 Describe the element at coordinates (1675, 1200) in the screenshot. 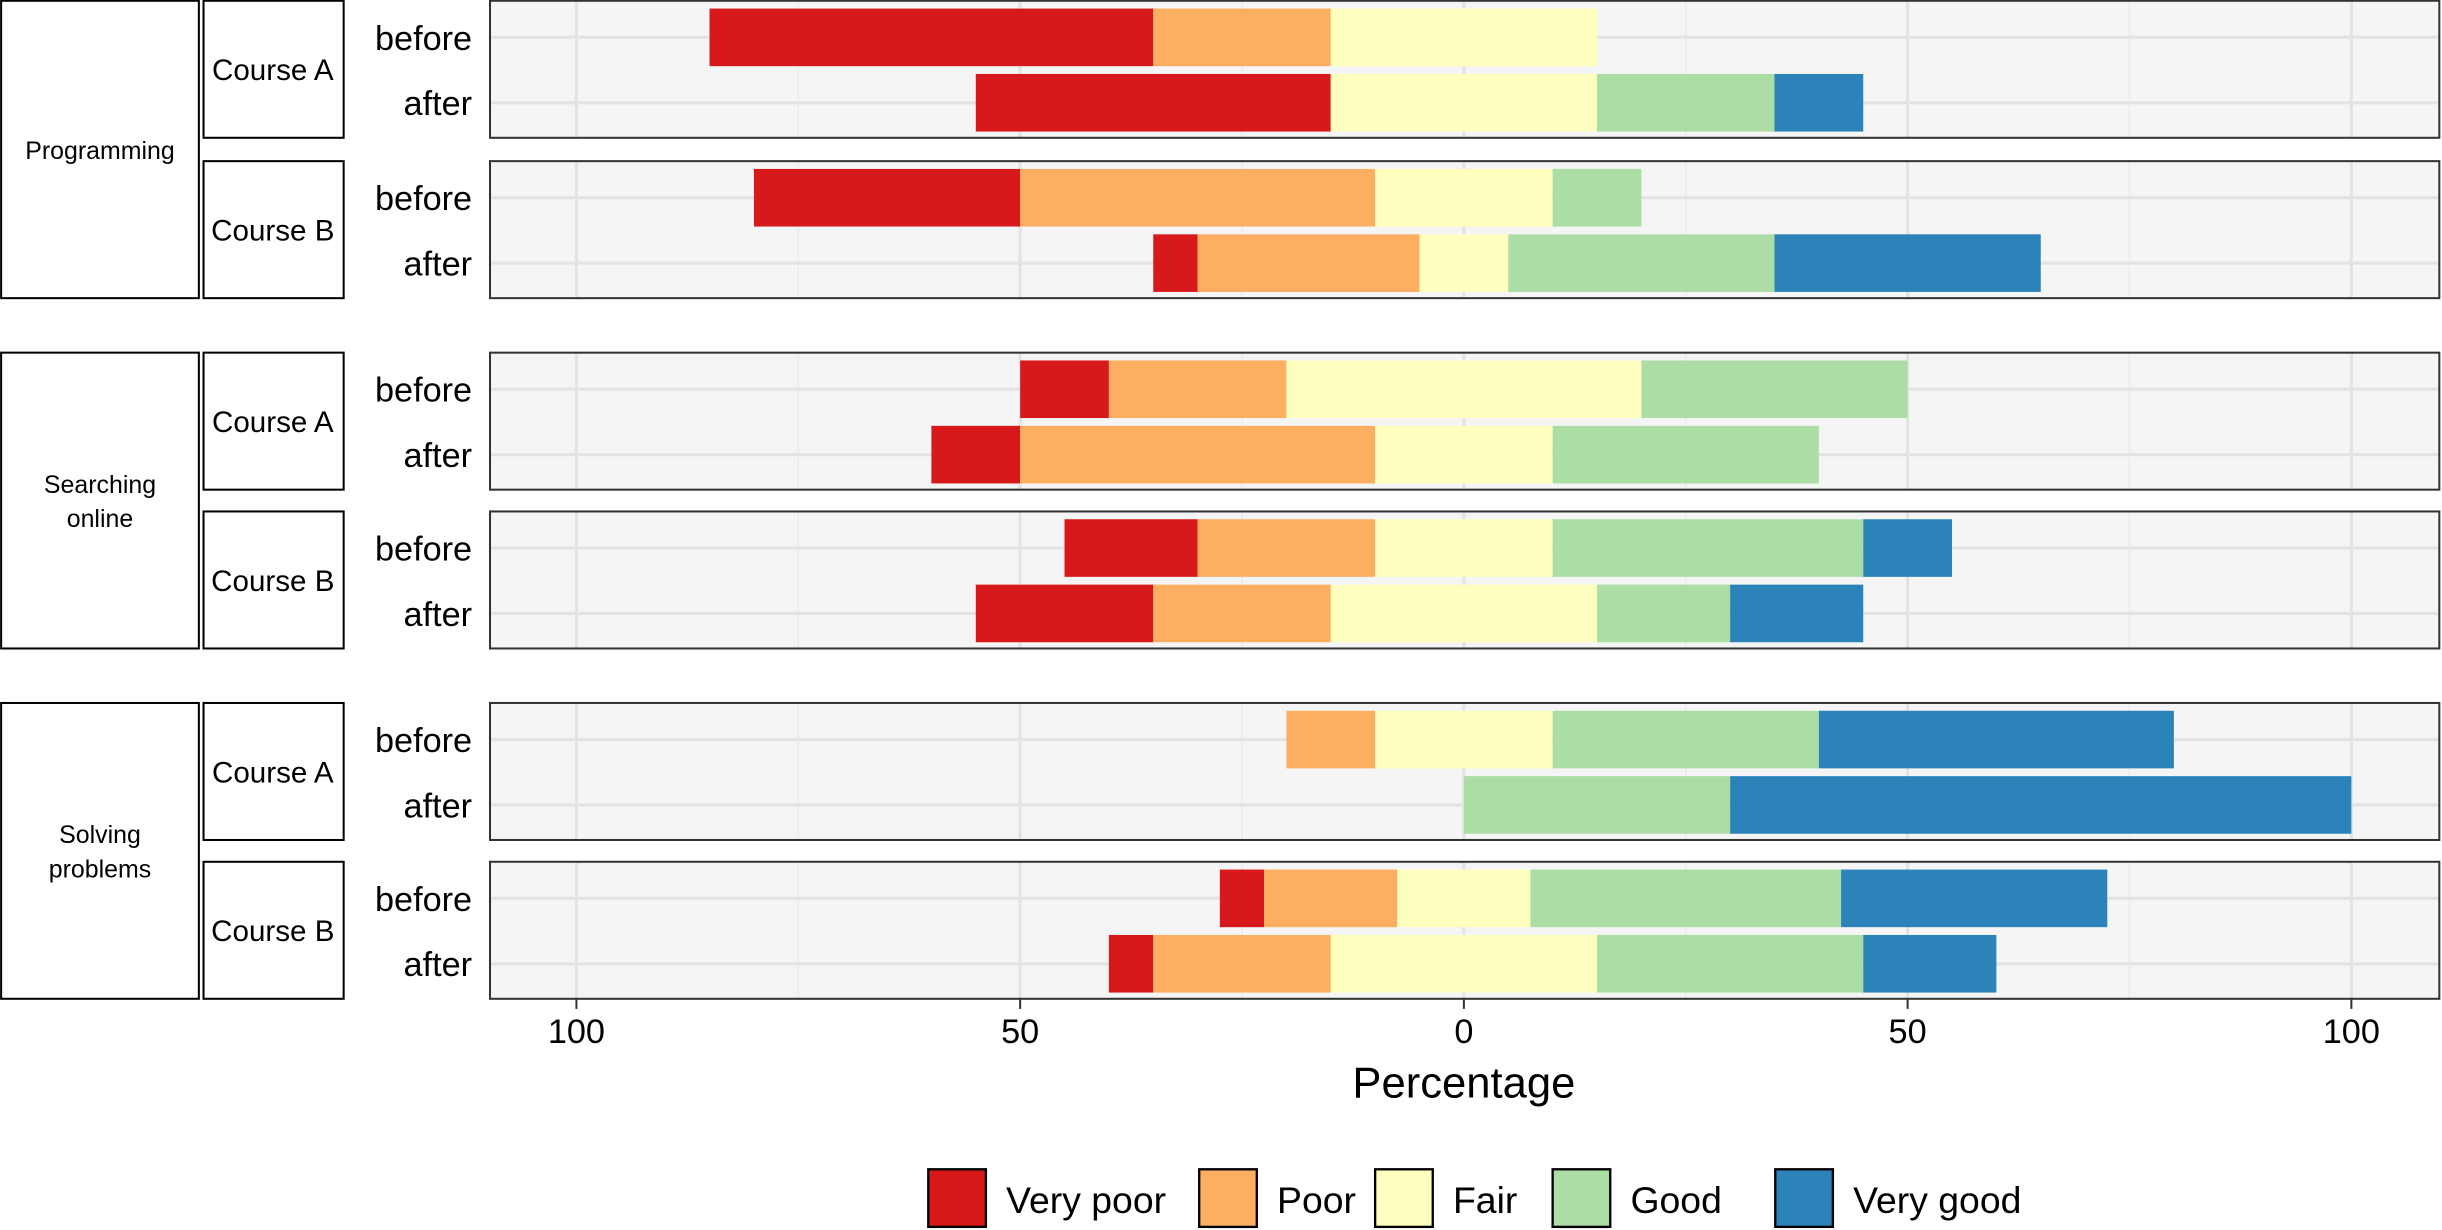

I see `legend-label: Good` at that location.